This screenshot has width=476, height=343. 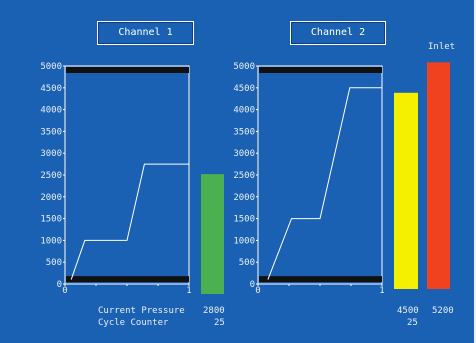 What do you see at coordinates (324, 183) in the screenshot?
I see `channel-2-pressure-trace` at bounding box center [324, 183].